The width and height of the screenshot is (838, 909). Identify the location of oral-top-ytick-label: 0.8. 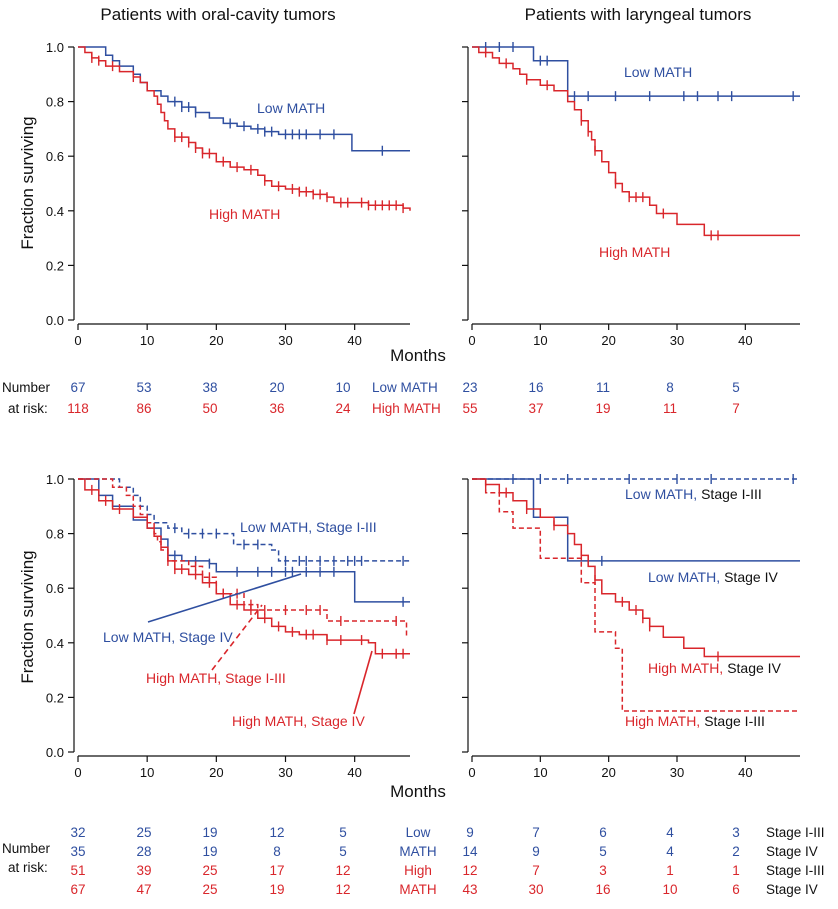
(55, 102).